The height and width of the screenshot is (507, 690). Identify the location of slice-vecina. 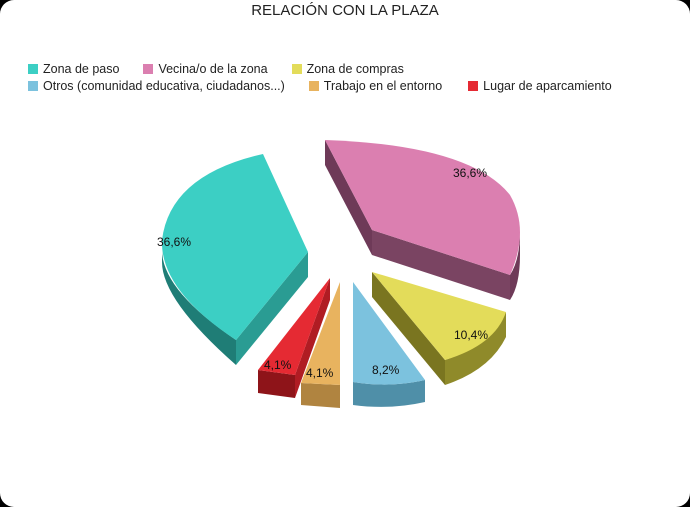
(422, 220).